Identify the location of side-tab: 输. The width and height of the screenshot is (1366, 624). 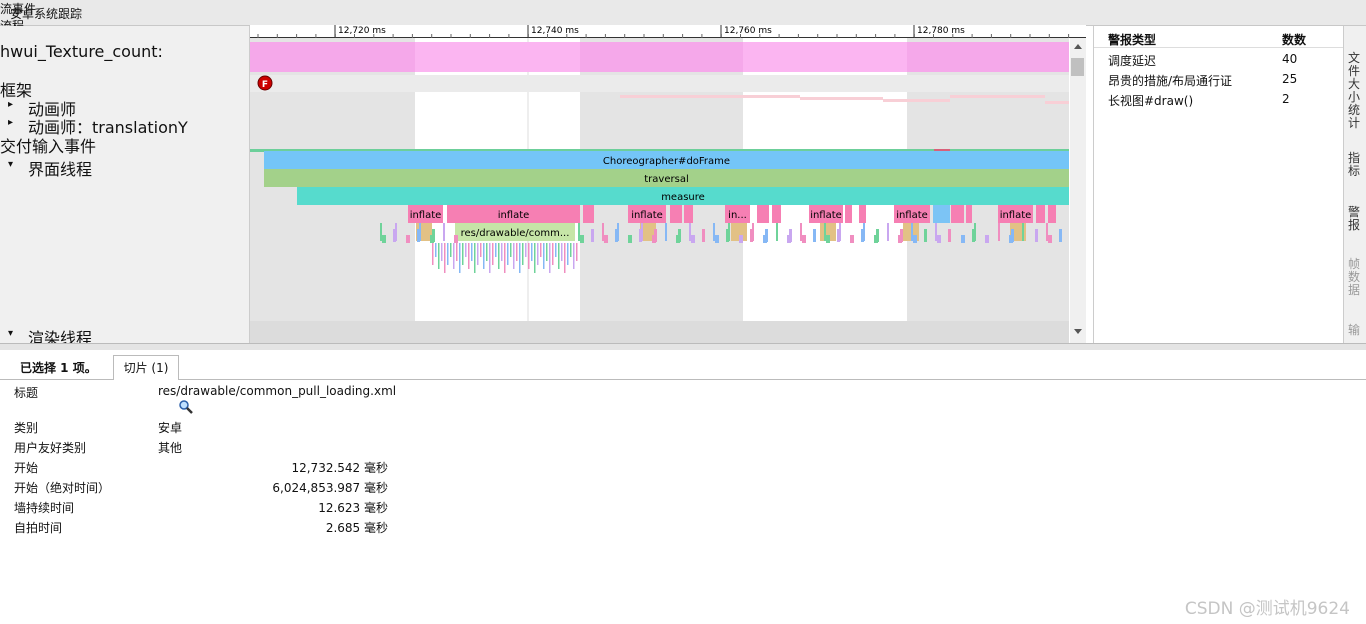
(1354, 330).